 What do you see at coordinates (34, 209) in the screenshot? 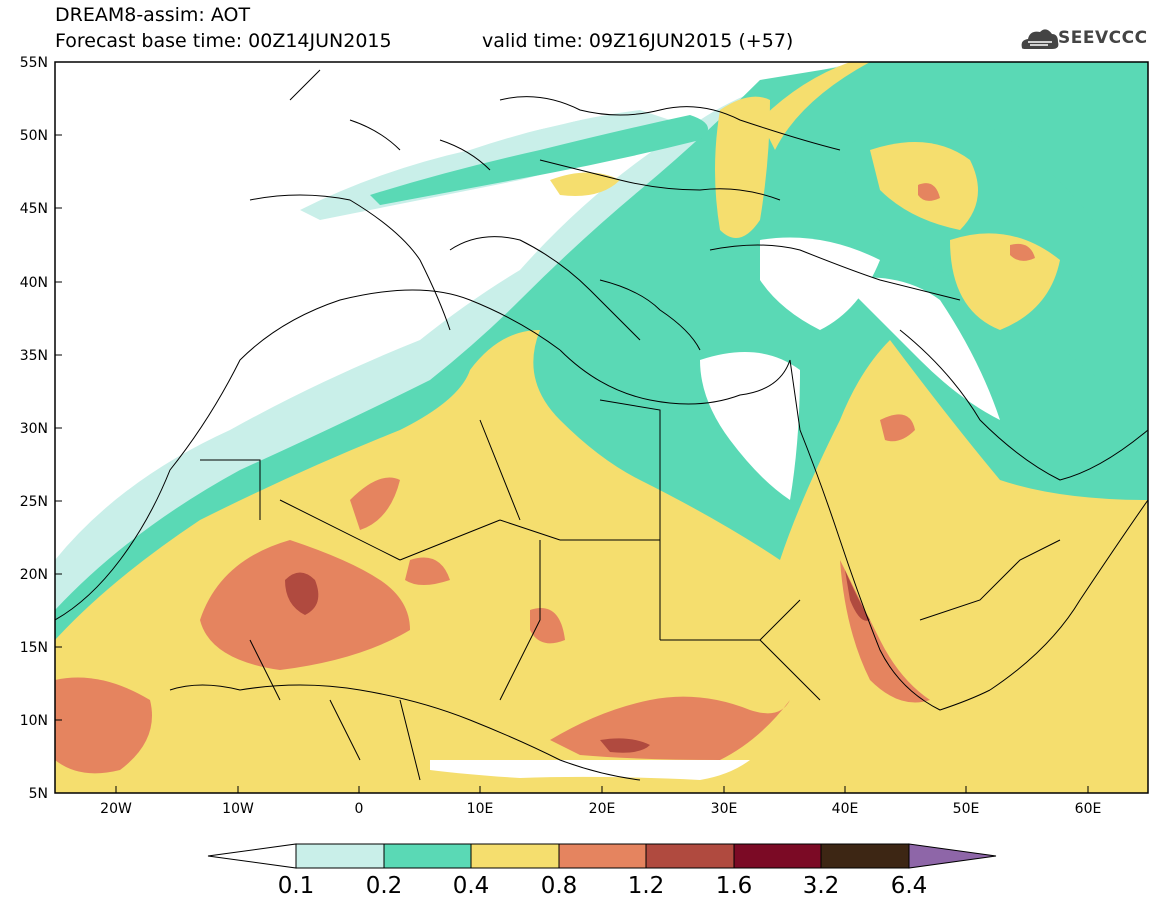
I see `lat-label: 45N` at bounding box center [34, 209].